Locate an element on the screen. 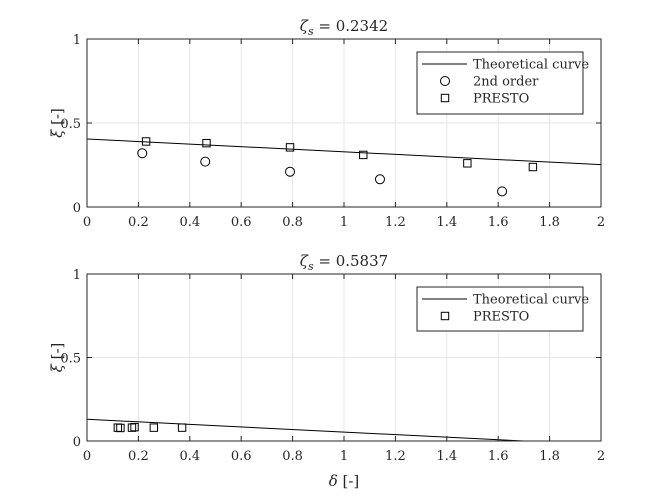  legend-label: 2nd order is located at coordinates (506, 82).